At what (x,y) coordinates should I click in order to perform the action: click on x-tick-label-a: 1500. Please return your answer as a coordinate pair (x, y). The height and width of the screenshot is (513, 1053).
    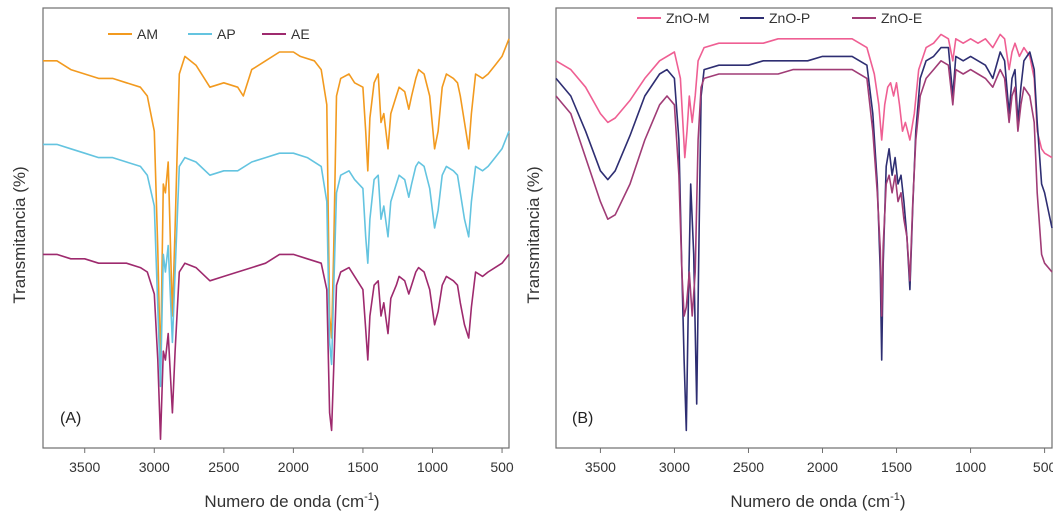
    Looking at the image, I should click on (362, 467).